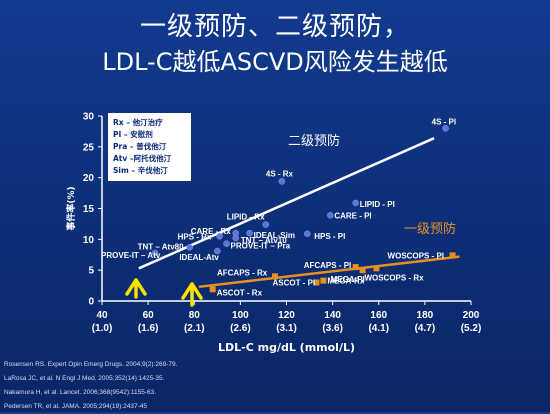 This screenshot has width=550, height=414. Describe the element at coordinates (314, 141) in the screenshot. I see `annotation-secondary: 二级预防` at that location.